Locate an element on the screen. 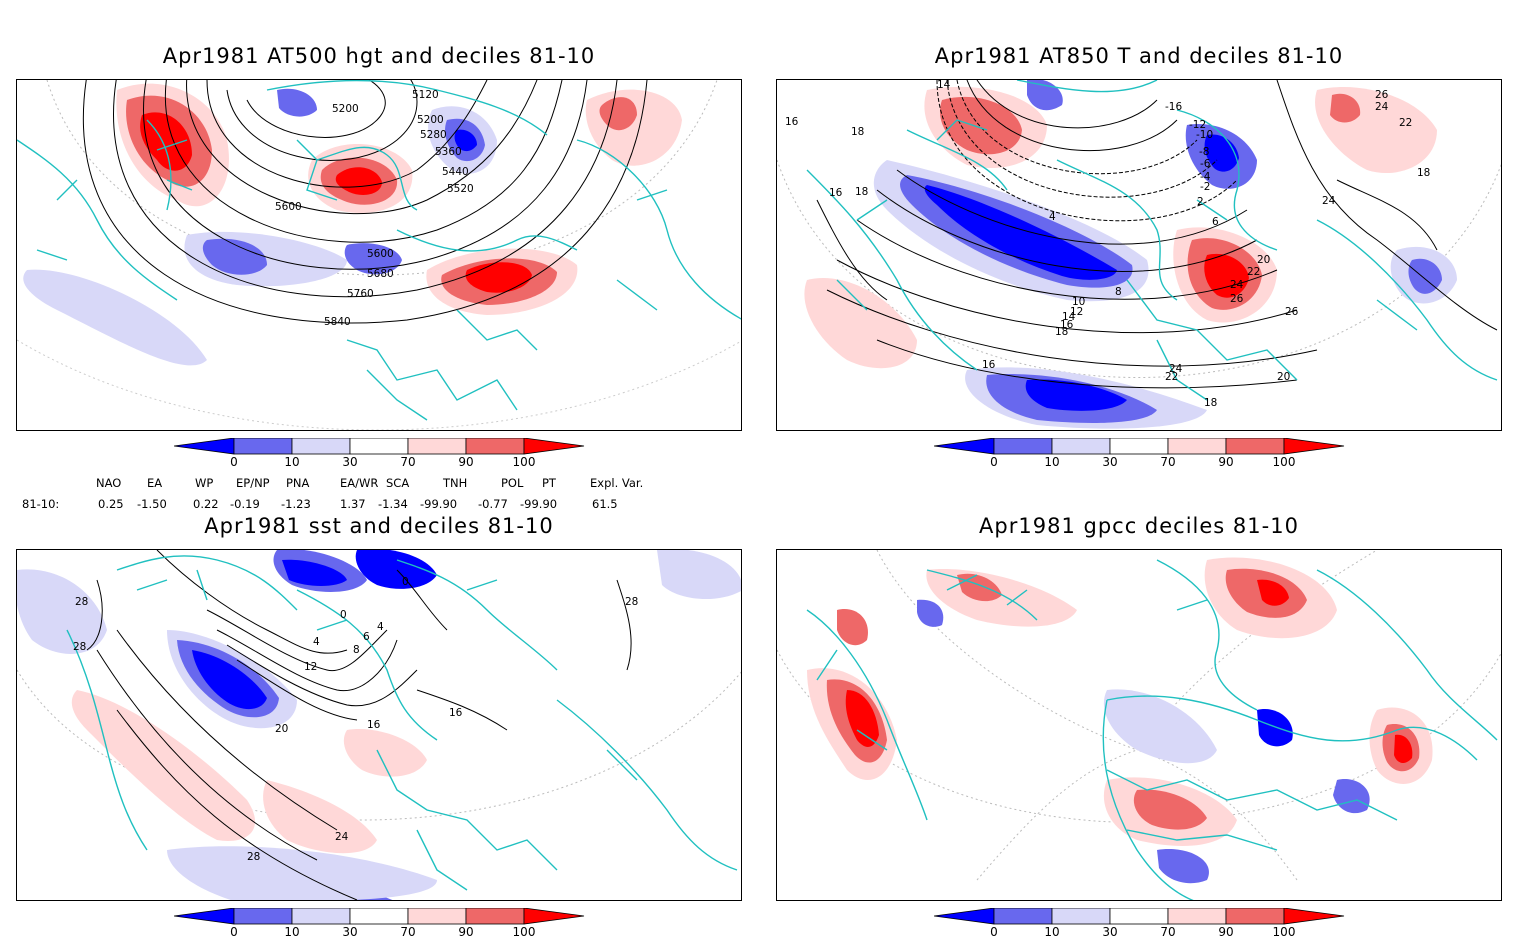 This screenshot has height=948, width=1520. contour-label: -10 is located at coordinates (1204, 135).